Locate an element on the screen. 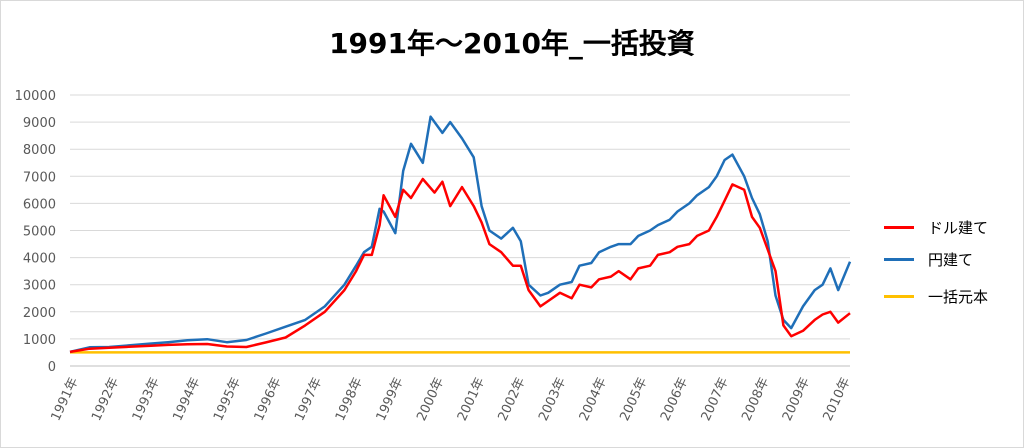 This screenshot has width=1024, height=448. y-tick-label: 6000 is located at coordinates (39, 204).